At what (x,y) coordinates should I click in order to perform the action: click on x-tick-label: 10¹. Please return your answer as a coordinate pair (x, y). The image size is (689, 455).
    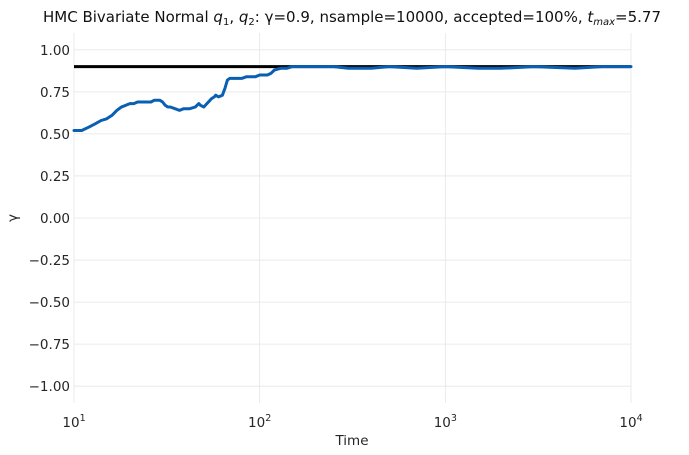
    Looking at the image, I should click on (73, 422).